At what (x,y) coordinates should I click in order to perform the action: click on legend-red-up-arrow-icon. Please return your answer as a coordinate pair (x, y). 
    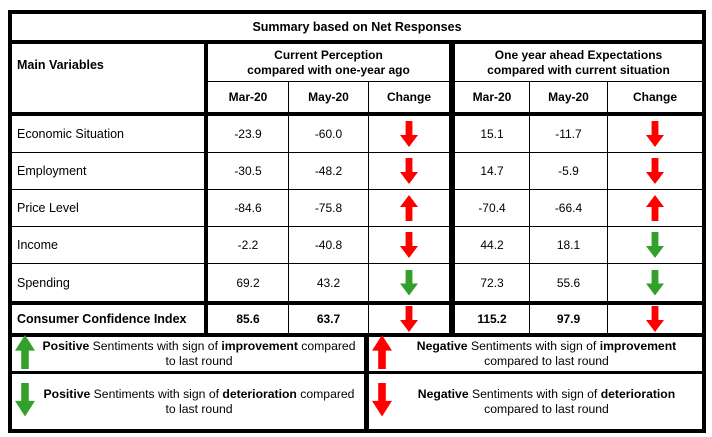
    Looking at the image, I should click on (382, 352).